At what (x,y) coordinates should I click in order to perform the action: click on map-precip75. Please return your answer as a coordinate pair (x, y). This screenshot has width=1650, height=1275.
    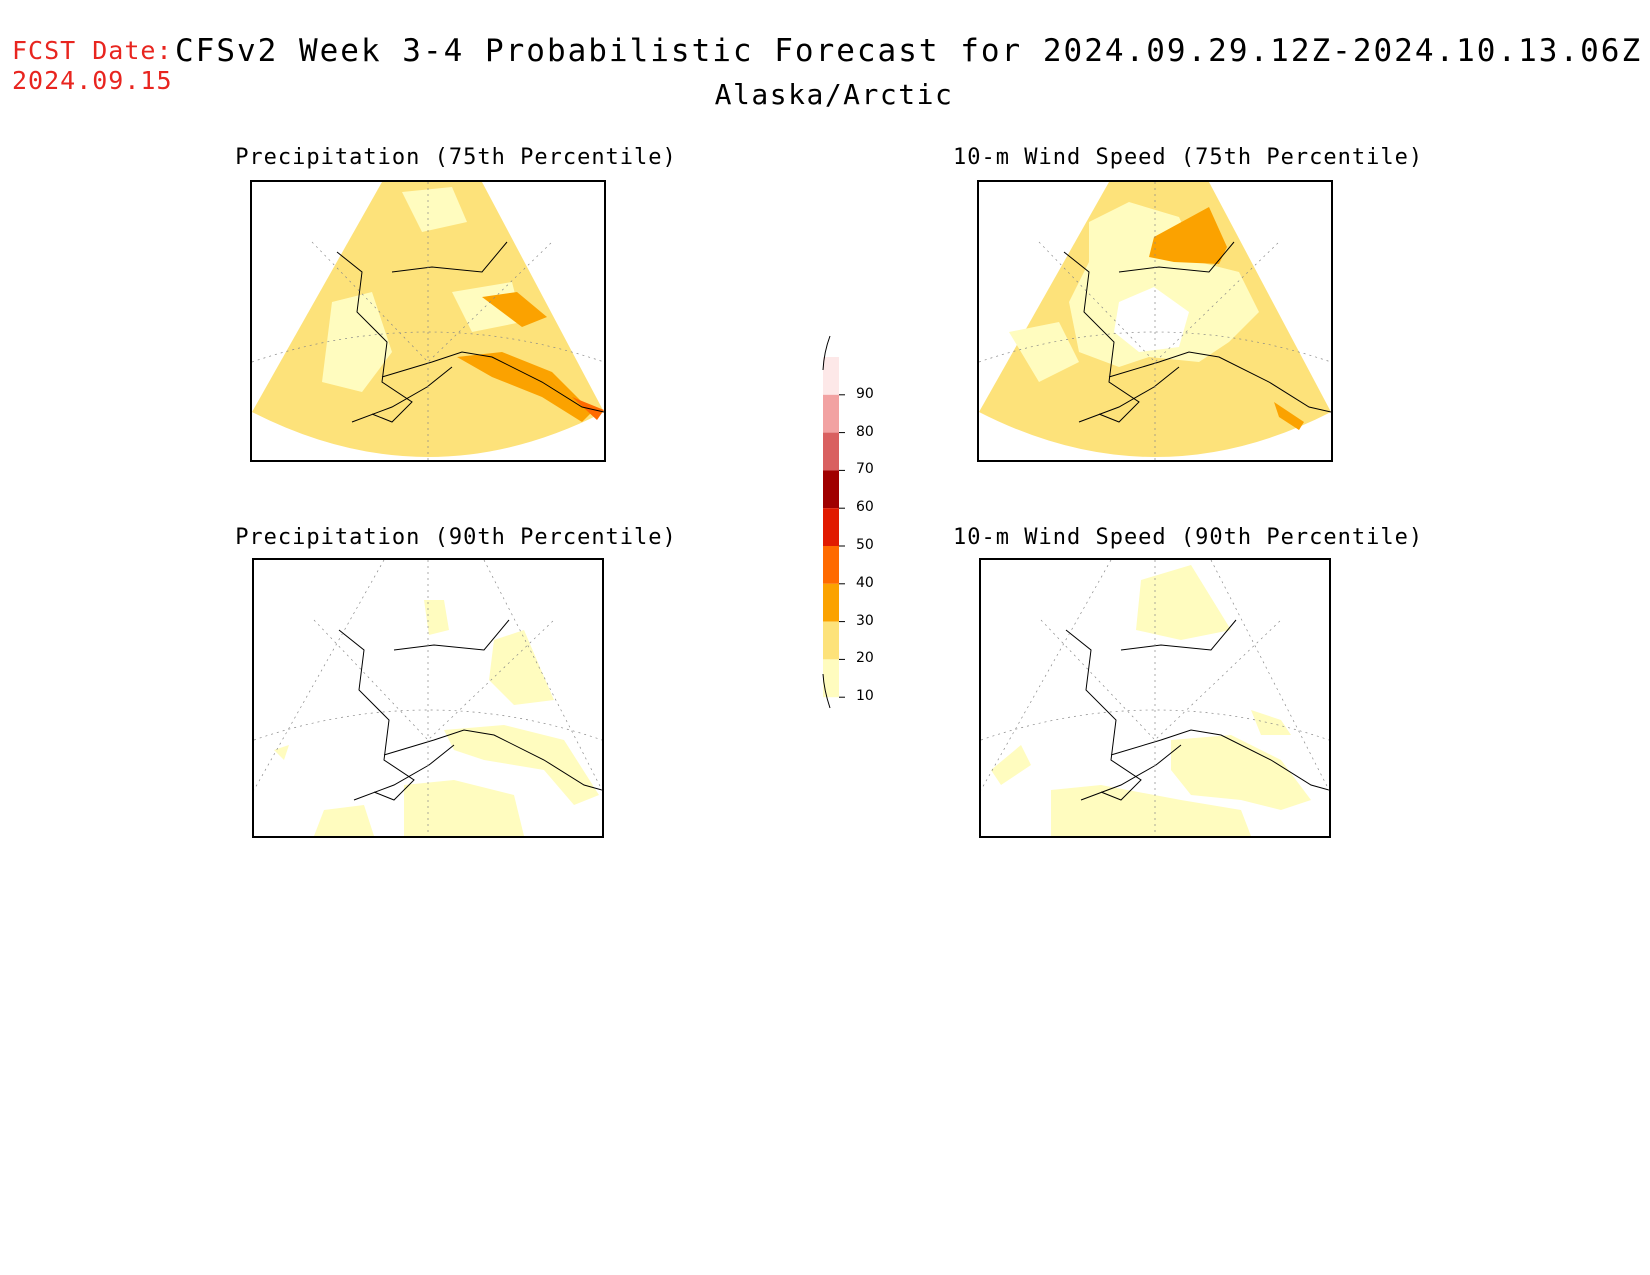
    Looking at the image, I should click on (428, 321).